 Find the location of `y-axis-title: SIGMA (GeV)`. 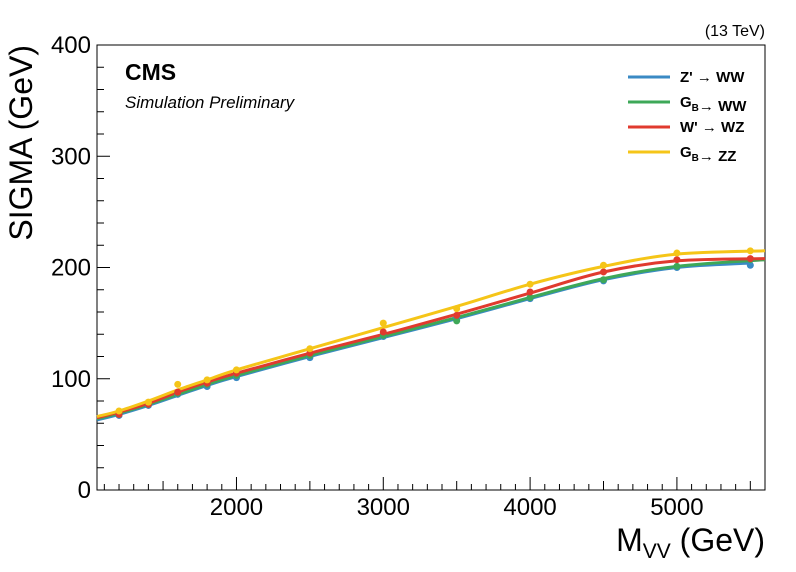

y-axis-title: SIGMA (GeV) is located at coordinates (21, 143).